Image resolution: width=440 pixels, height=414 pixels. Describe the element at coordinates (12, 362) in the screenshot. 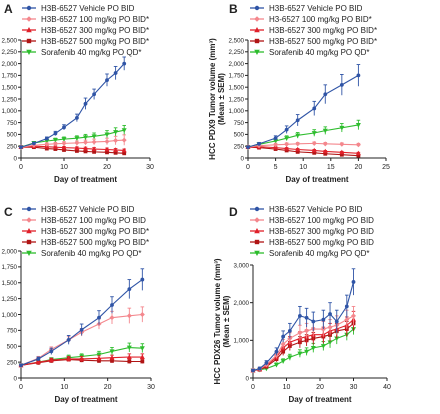

I see `y-tick-label: 250` at that location.